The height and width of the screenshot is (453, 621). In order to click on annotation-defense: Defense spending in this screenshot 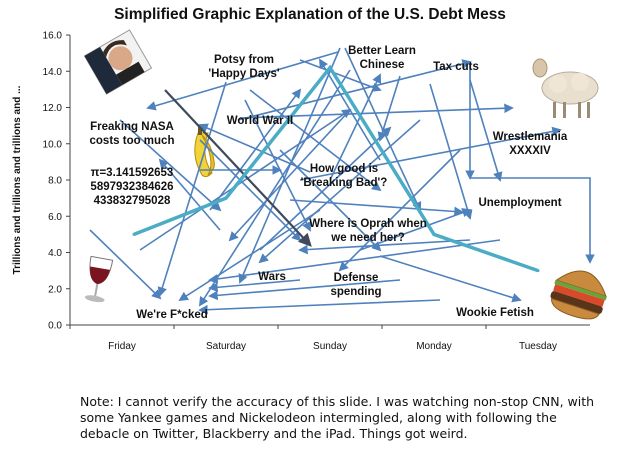, I will do `click(355, 285)`.